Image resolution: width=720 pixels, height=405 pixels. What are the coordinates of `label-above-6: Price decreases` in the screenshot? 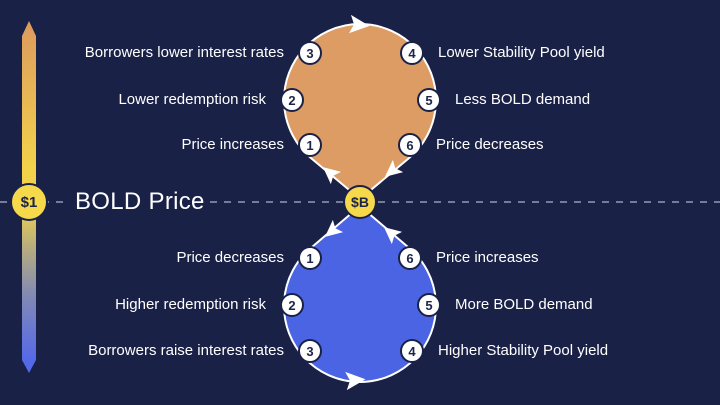 It's located at (490, 144).